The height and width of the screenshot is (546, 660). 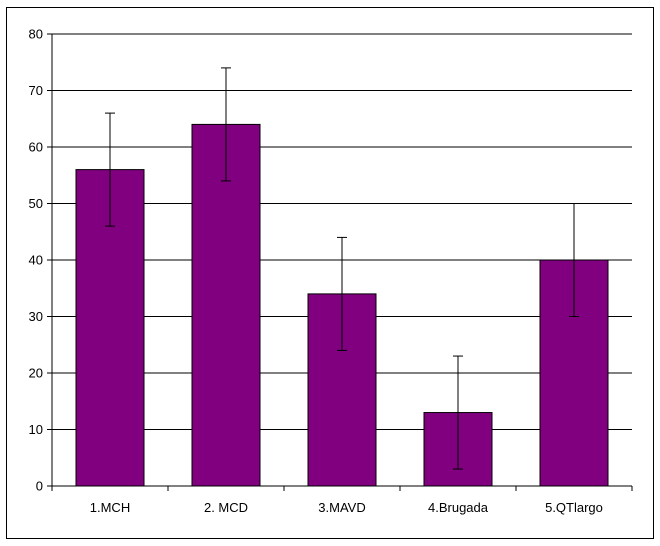 What do you see at coordinates (36, 373) in the screenshot?
I see `y-tick-label: 20` at bounding box center [36, 373].